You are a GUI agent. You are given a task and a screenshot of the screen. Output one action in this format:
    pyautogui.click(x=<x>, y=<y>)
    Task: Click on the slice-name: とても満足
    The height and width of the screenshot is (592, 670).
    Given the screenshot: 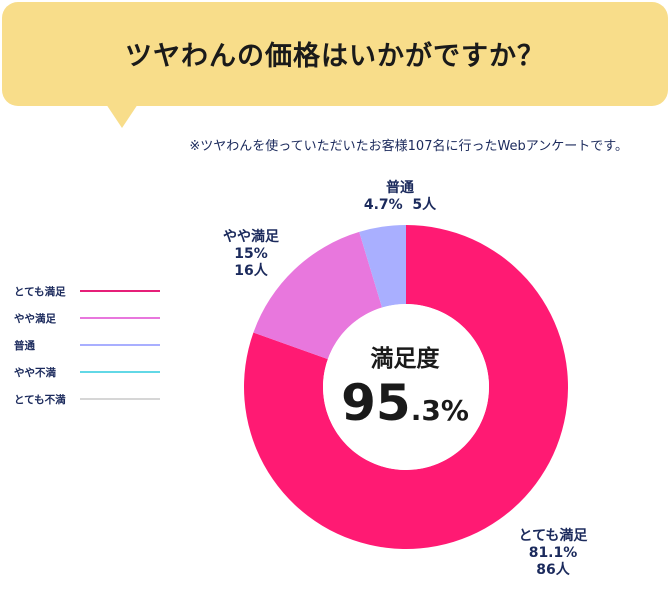 What is the action you would take?
    pyautogui.click(x=553, y=536)
    